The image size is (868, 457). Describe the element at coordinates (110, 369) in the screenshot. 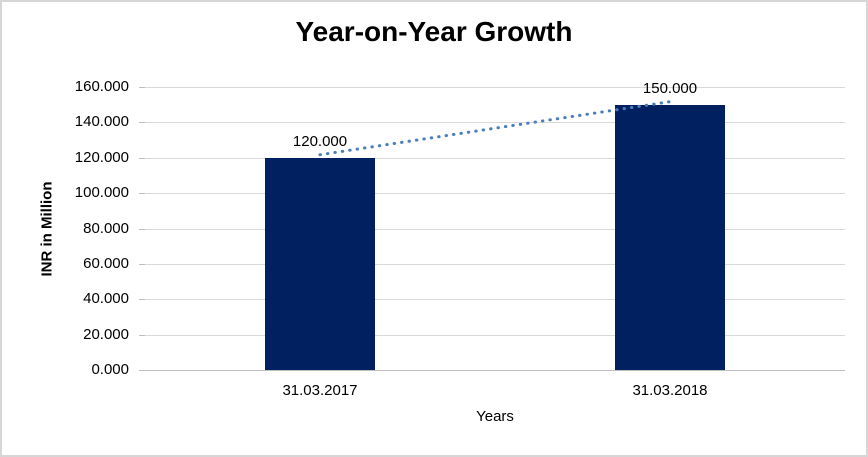

I see `y-tick-label: 0.000` at that location.